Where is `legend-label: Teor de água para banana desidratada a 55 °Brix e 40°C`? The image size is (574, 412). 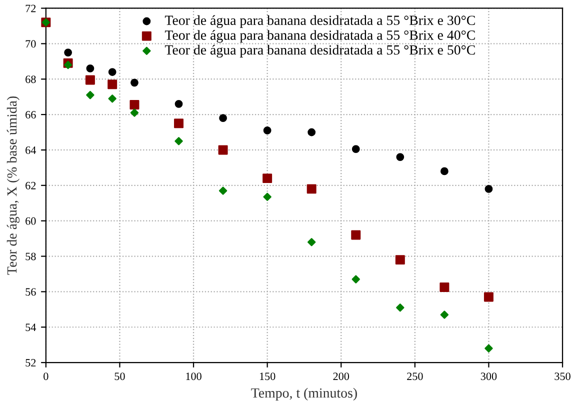
legend-label: Teor de água para banana desidratada a 55 °Brix e 40°C is located at coordinates (319, 36).